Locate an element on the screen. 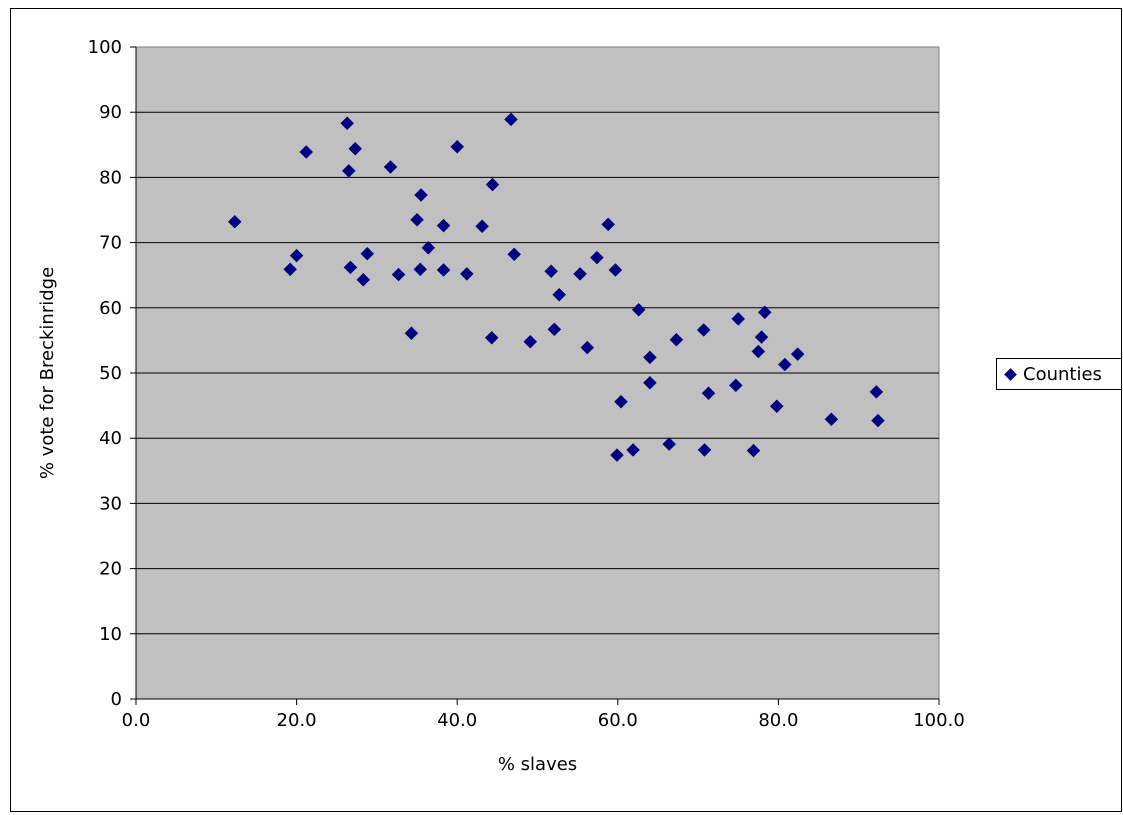 The width and height of the screenshot is (1123, 815). x-axis-title: % slaves is located at coordinates (537, 764).